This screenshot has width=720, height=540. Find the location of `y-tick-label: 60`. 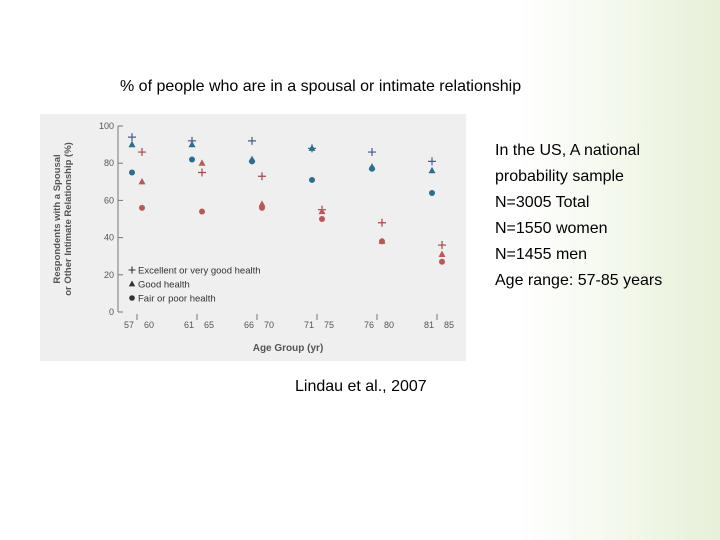

y-tick-label: 60 is located at coordinates (109, 200).